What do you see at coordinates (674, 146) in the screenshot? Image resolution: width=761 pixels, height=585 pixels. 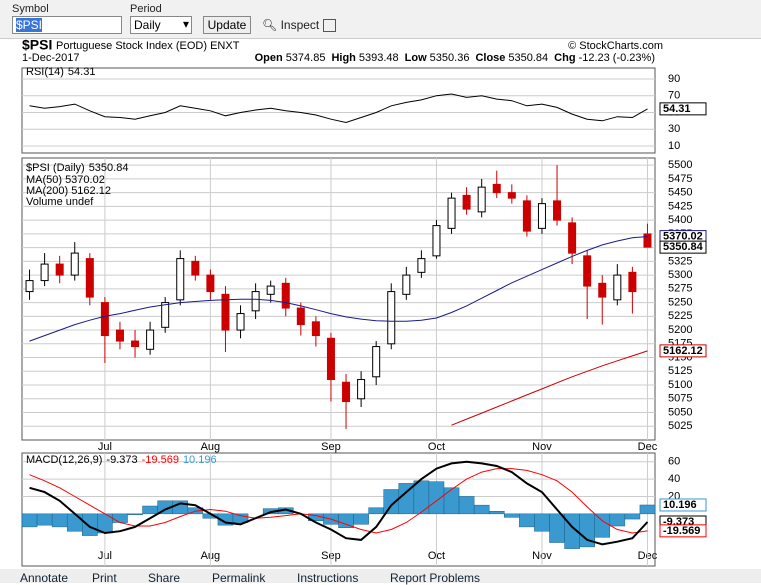 I see `y-tick-label: 10` at bounding box center [674, 146].